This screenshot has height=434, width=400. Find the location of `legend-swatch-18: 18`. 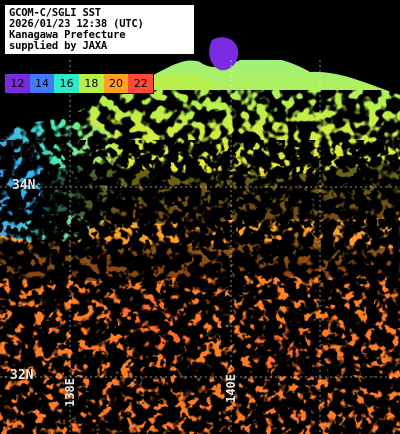

legend-swatch-18: 18 is located at coordinates (91, 83).